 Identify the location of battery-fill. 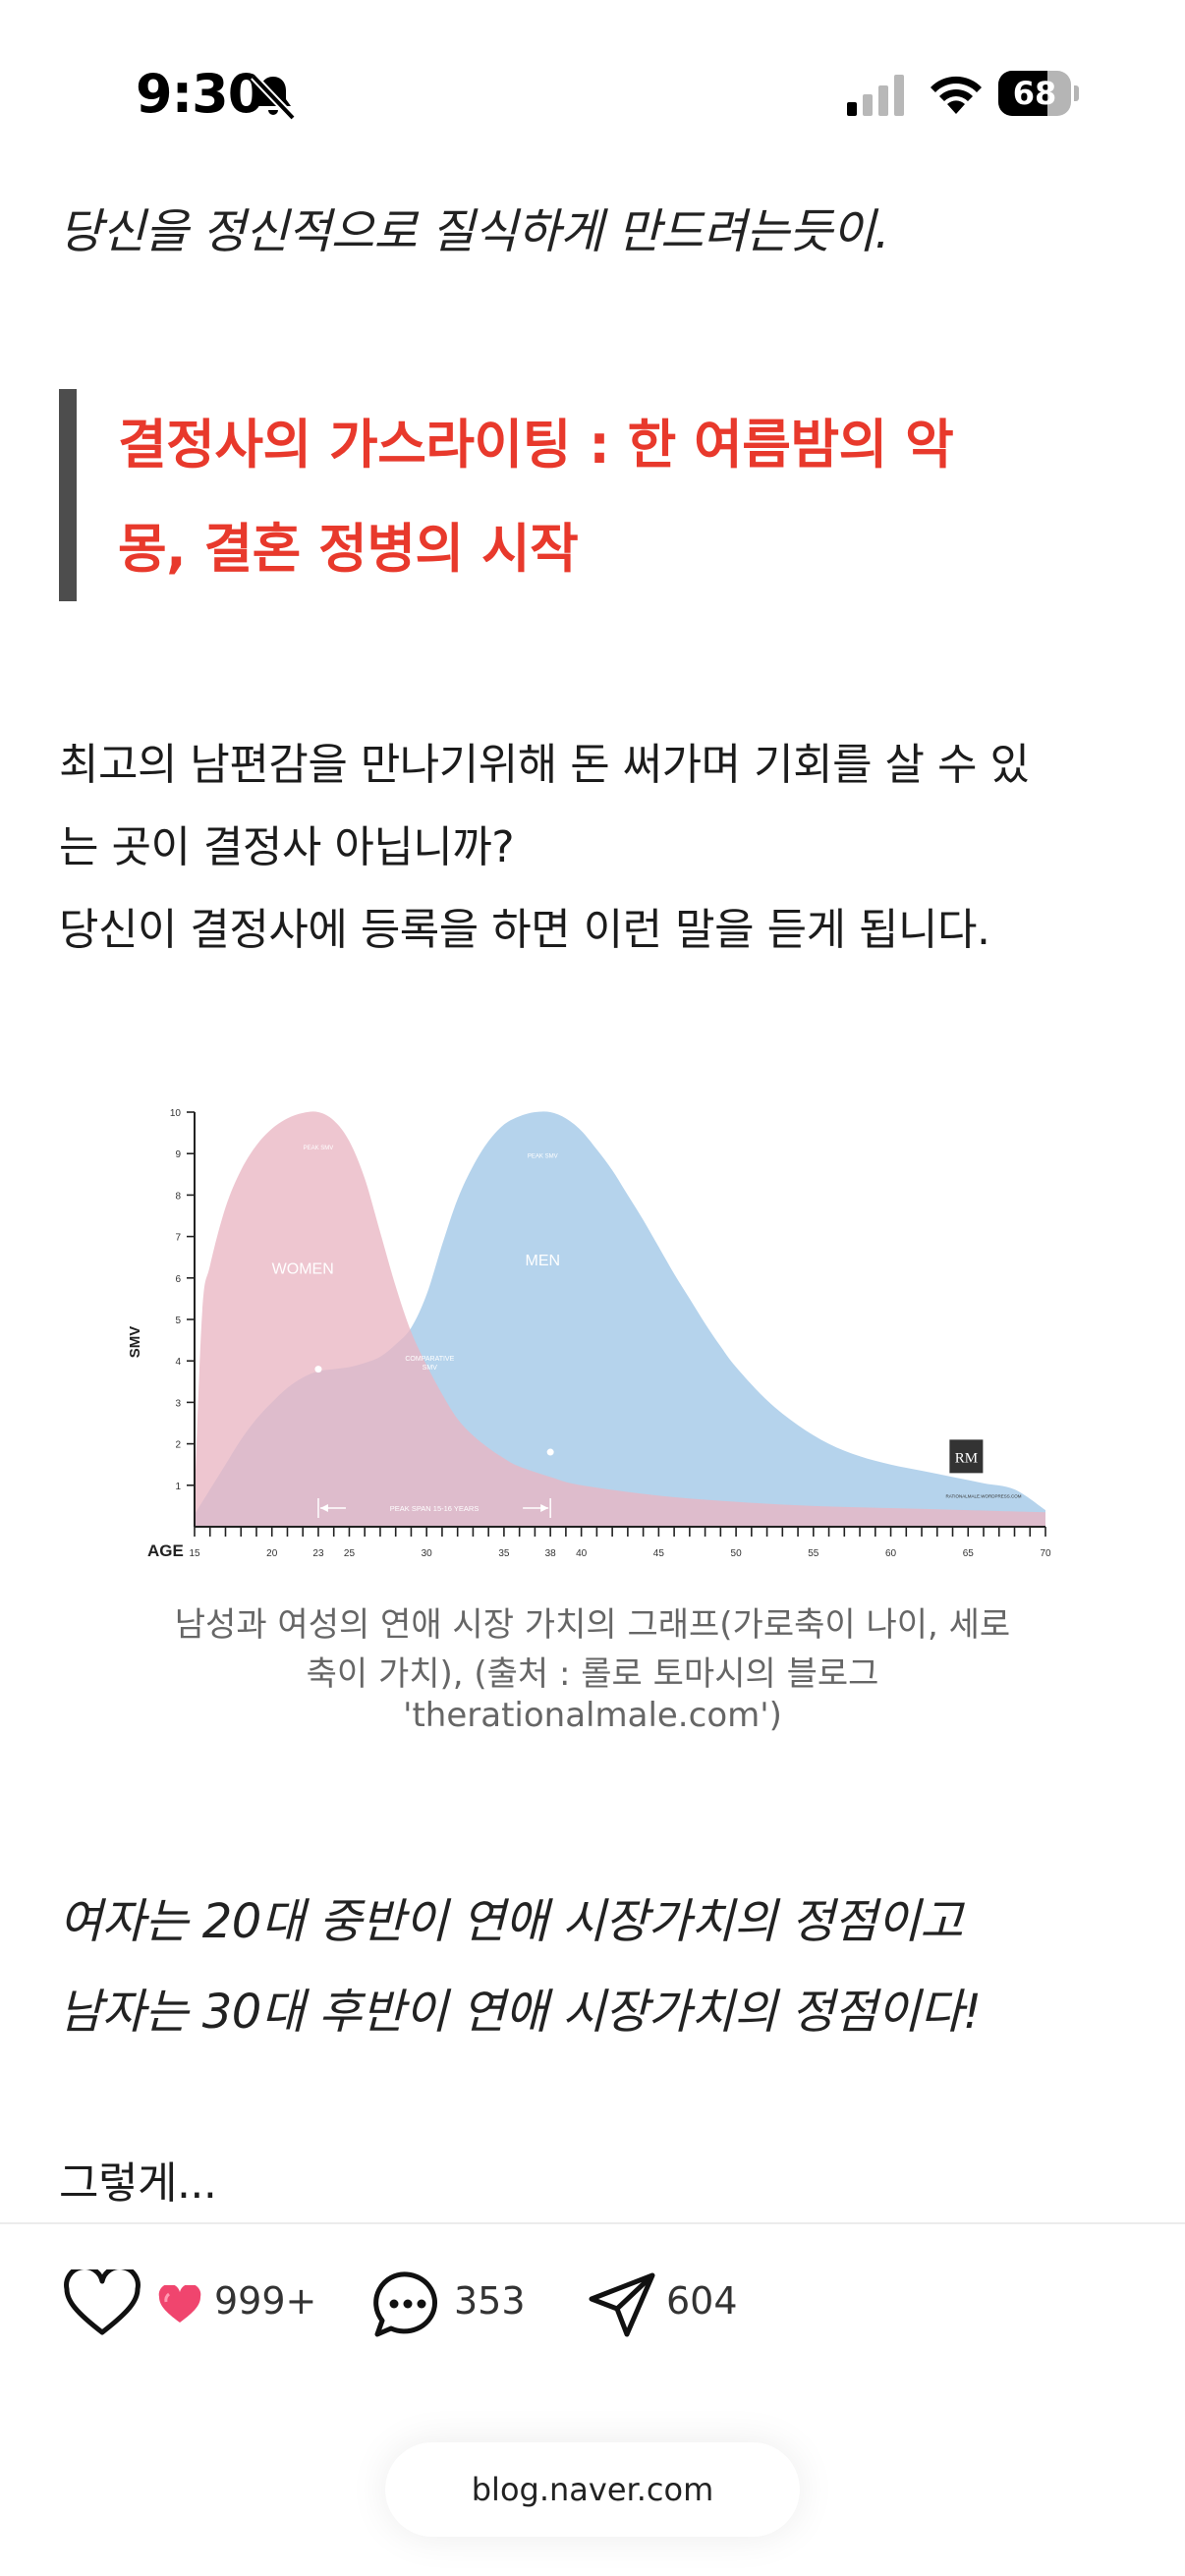
(1023, 93).